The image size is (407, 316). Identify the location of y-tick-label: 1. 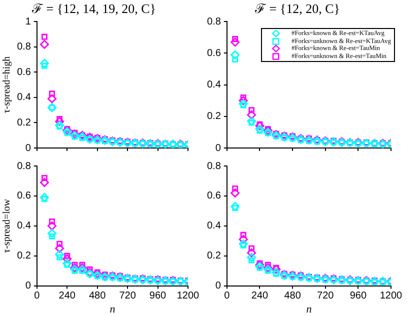
(28, 22).